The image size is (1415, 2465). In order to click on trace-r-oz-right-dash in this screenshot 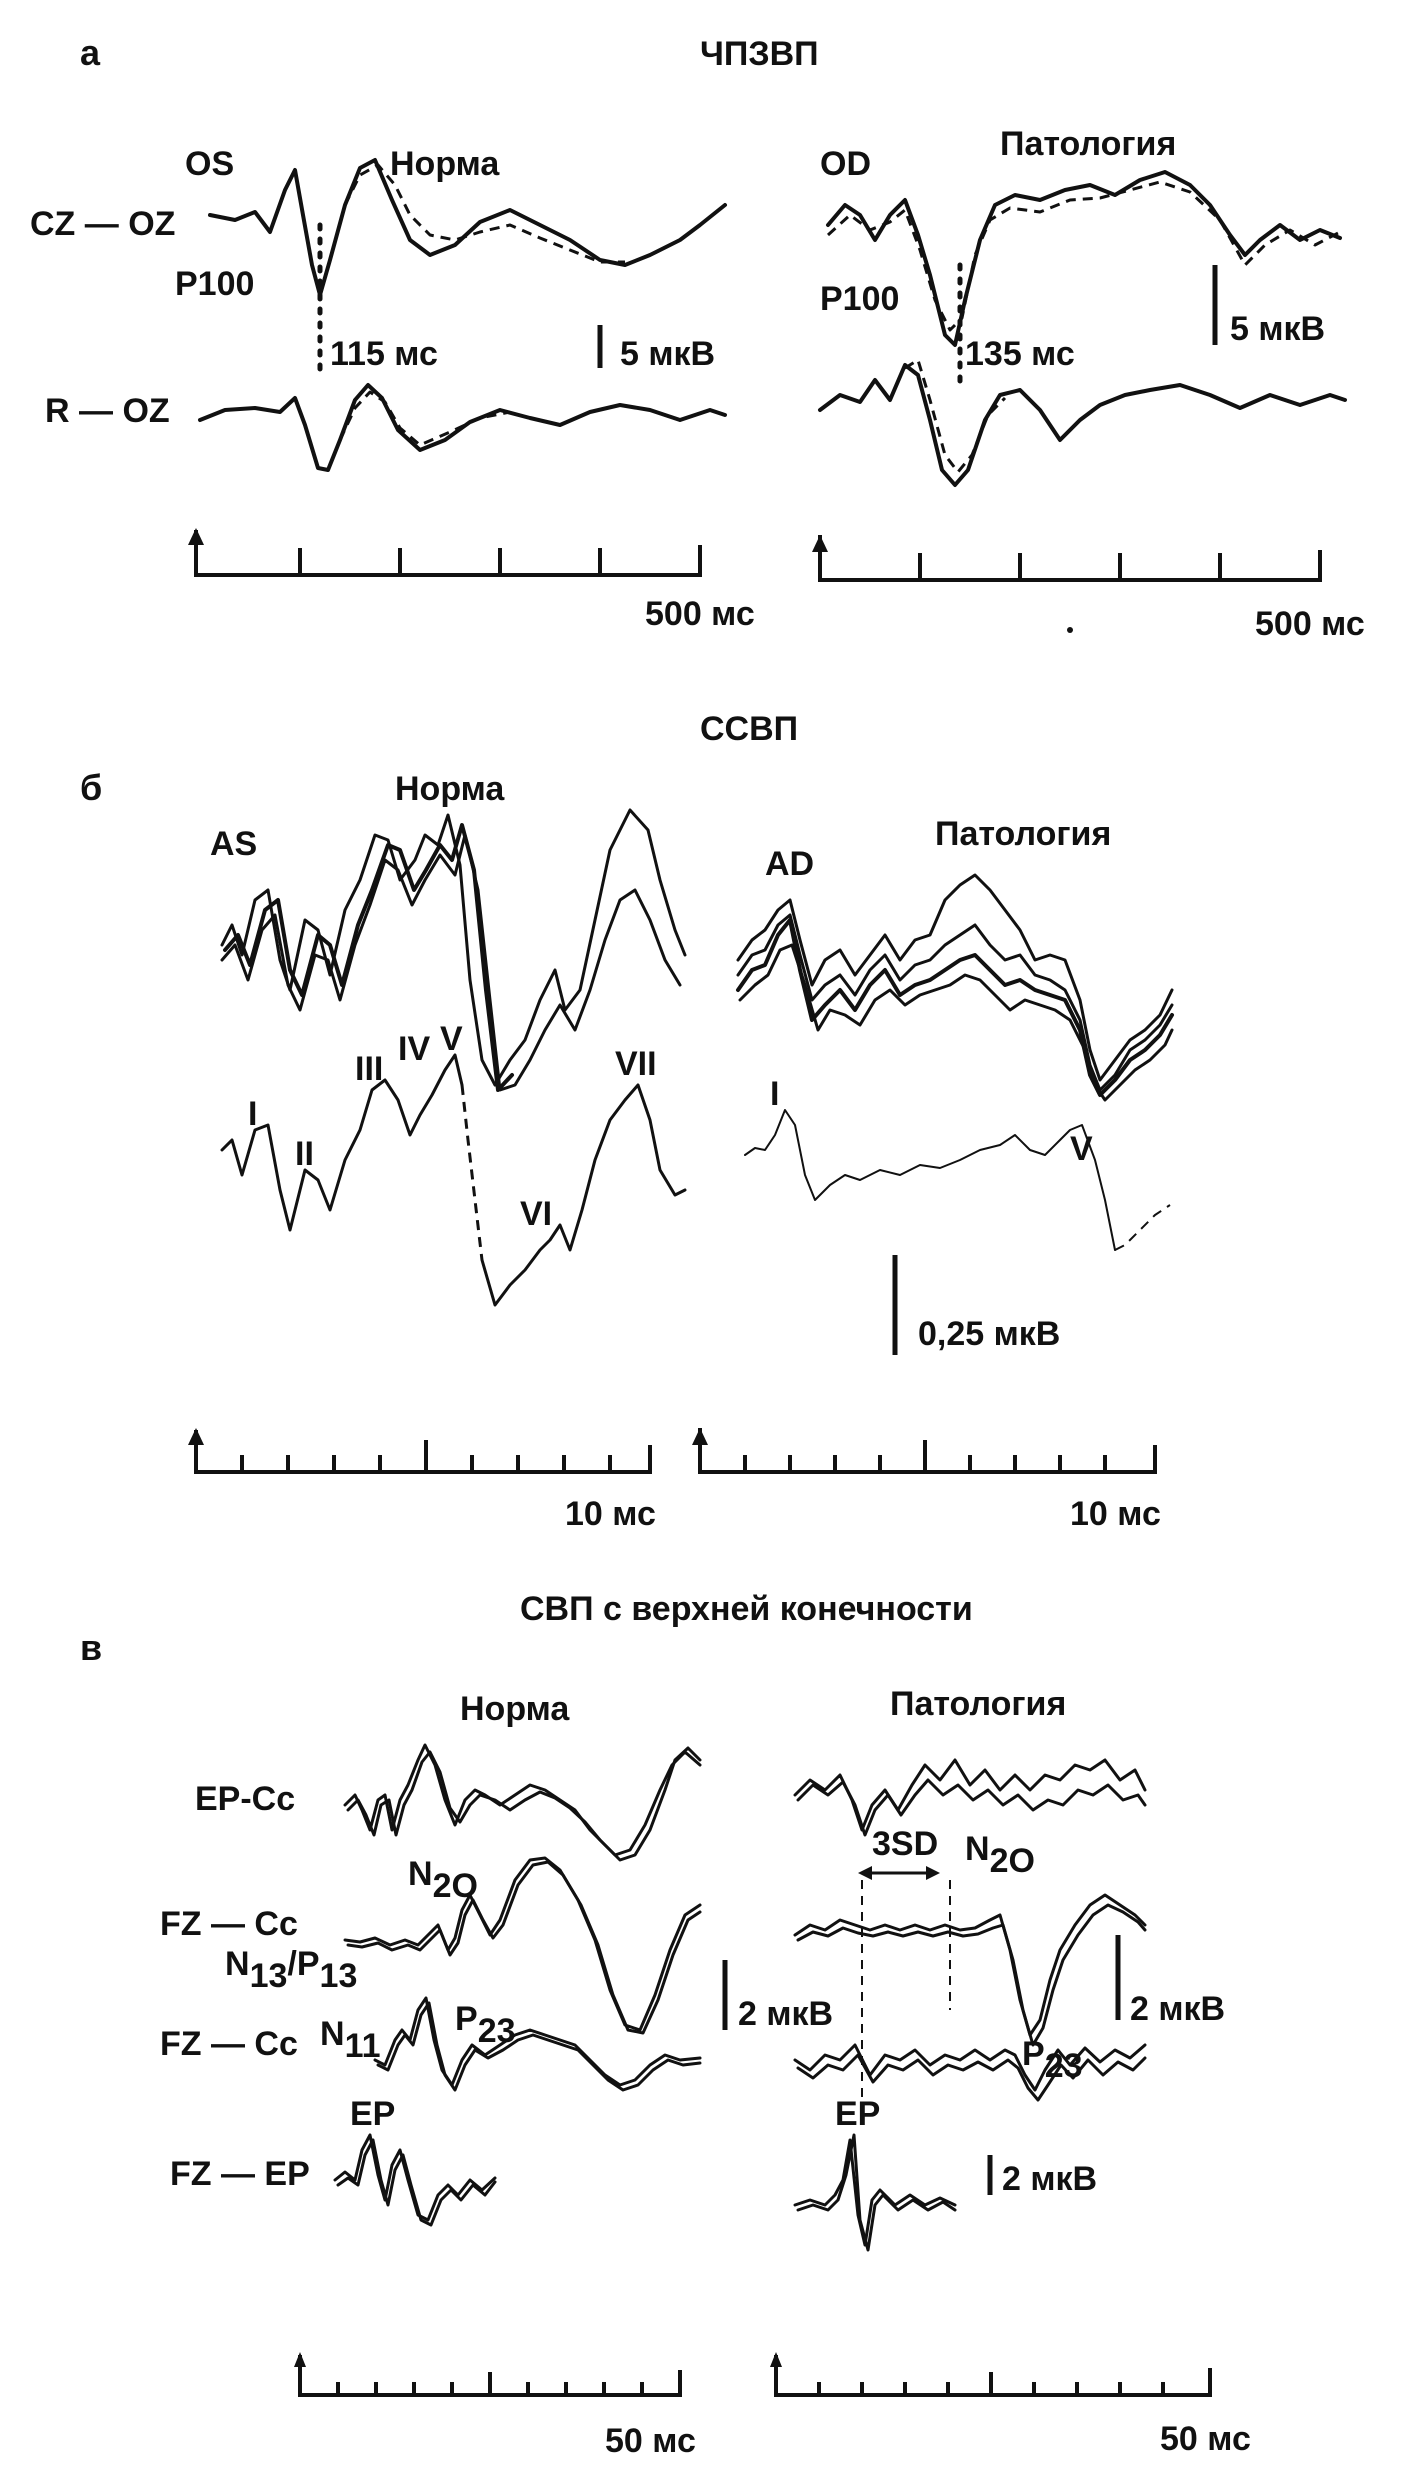, I will do `click(955, 416)`.